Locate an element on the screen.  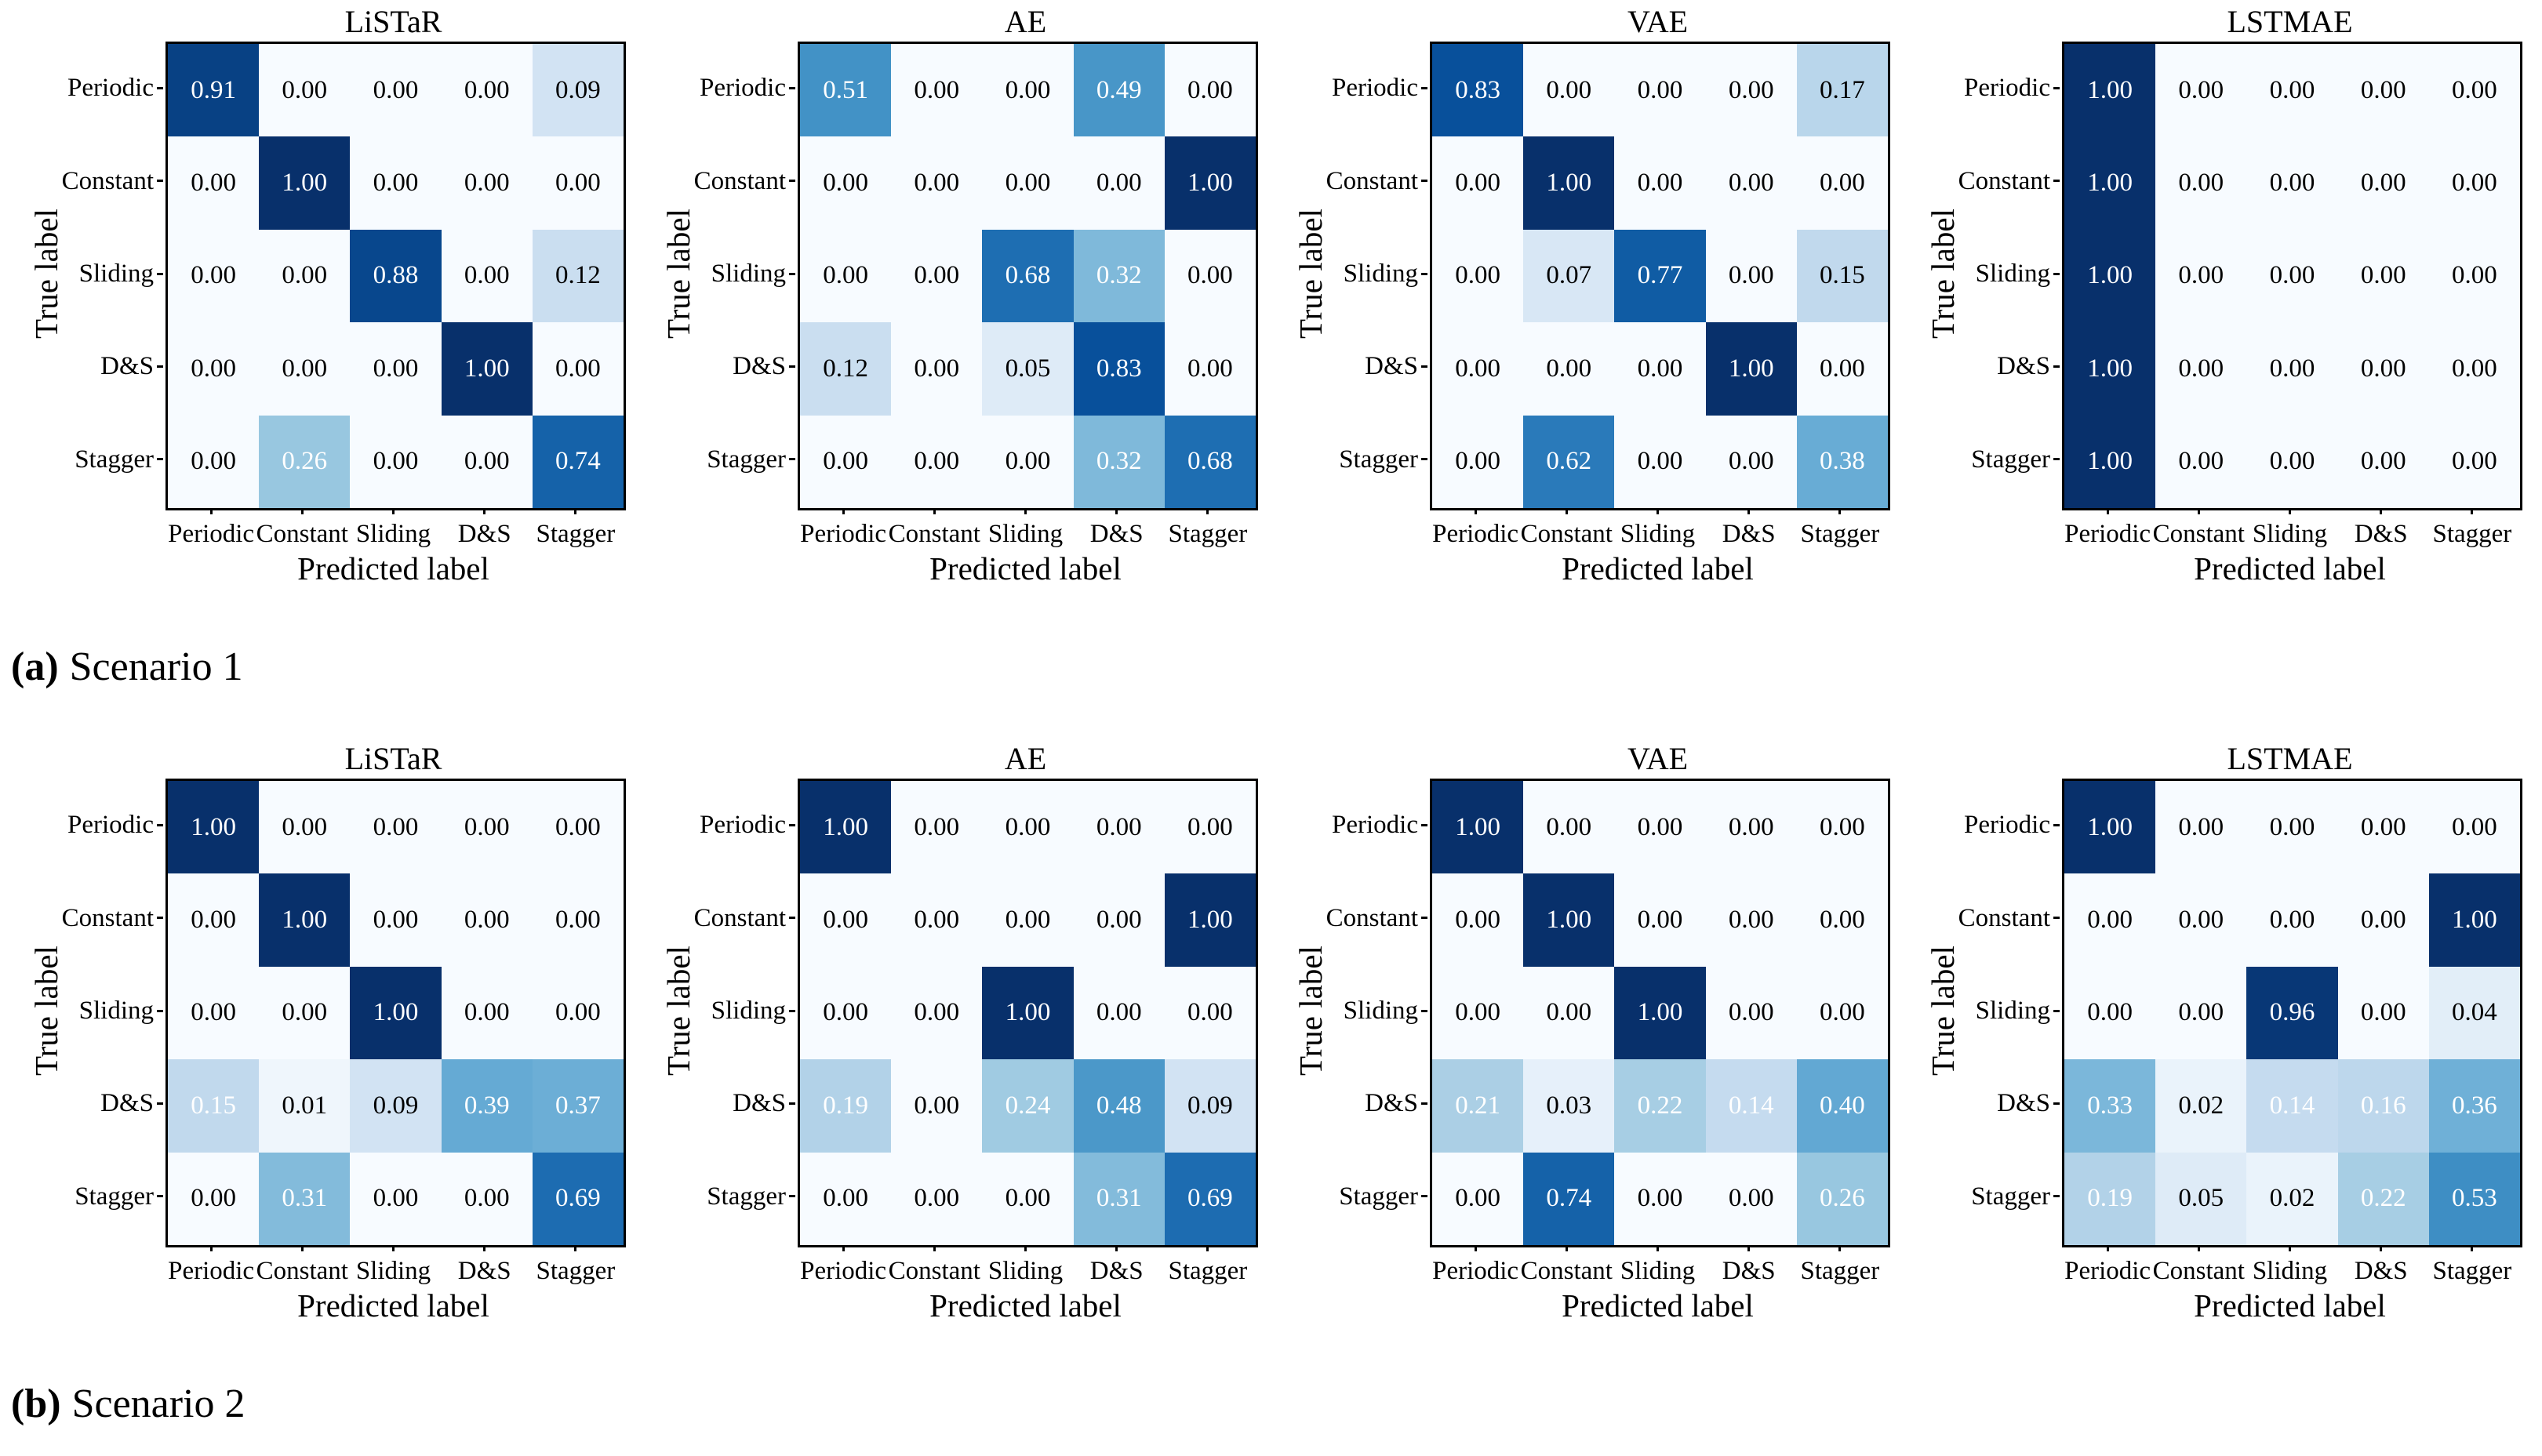
x-axis-label-ae-s1: Predicted label is located at coordinates (1025, 568).